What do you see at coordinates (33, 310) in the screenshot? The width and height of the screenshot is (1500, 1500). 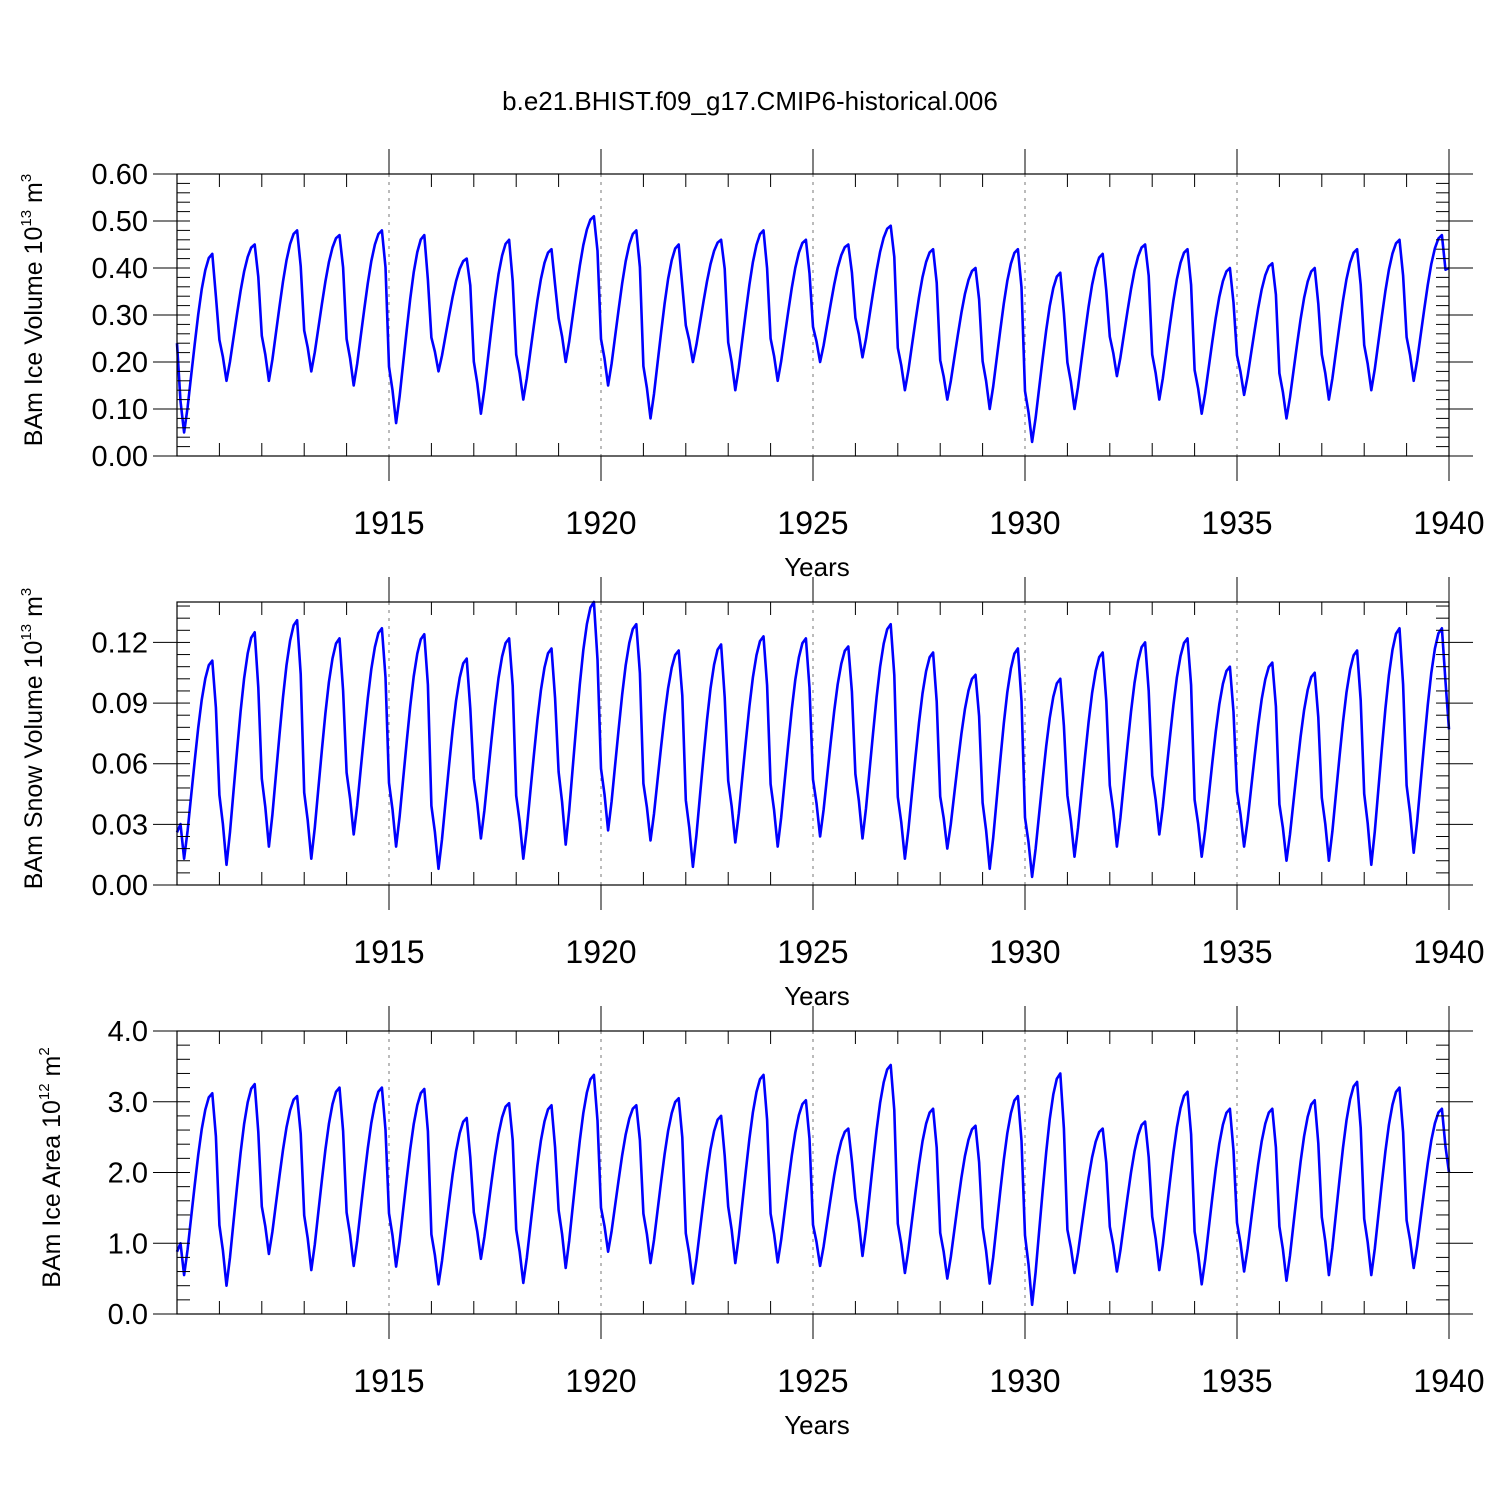 I see `y-axis-label: BAm Ice Volume 1013 m3` at bounding box center [33, 310].